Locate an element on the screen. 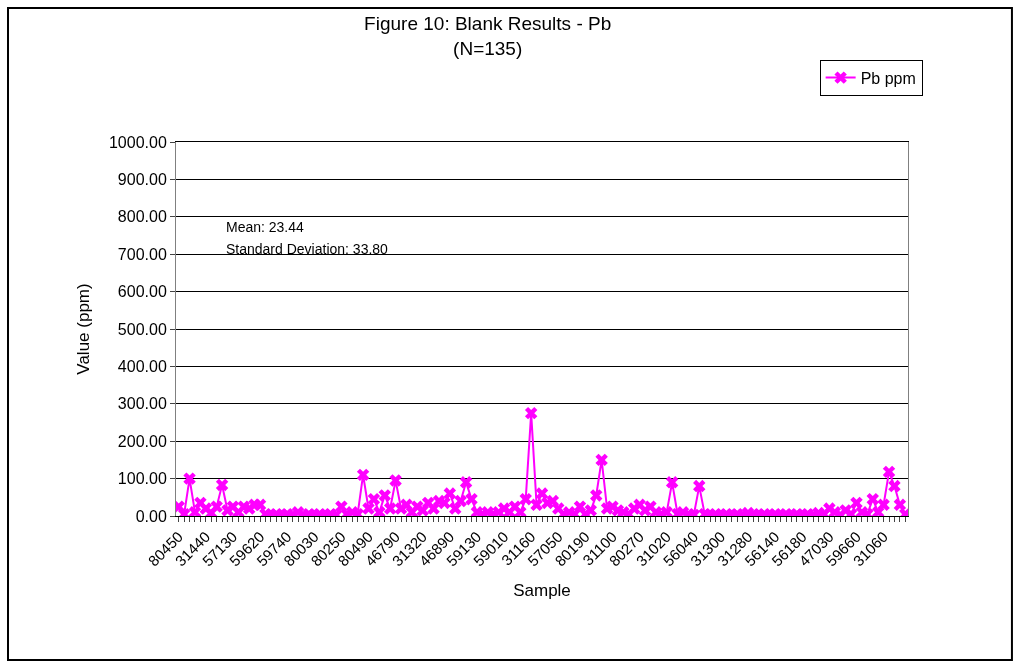 This screenshot has height=664, width=1016. y-tick-label: 0.00 is located at coordinates (151, 516).